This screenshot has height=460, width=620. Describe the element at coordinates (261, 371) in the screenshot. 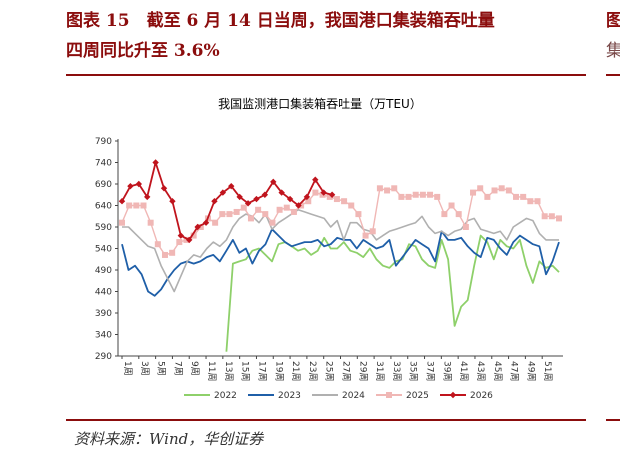

I see `x-tick-label: 17周` at that location.